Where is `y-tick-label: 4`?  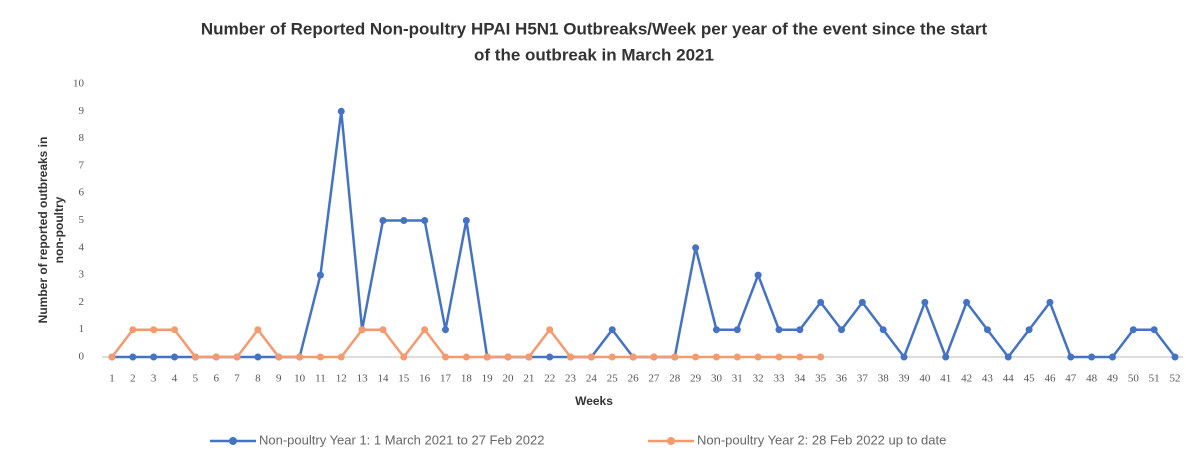 y-tick-label: 4 is located at coordinates (82, 247).